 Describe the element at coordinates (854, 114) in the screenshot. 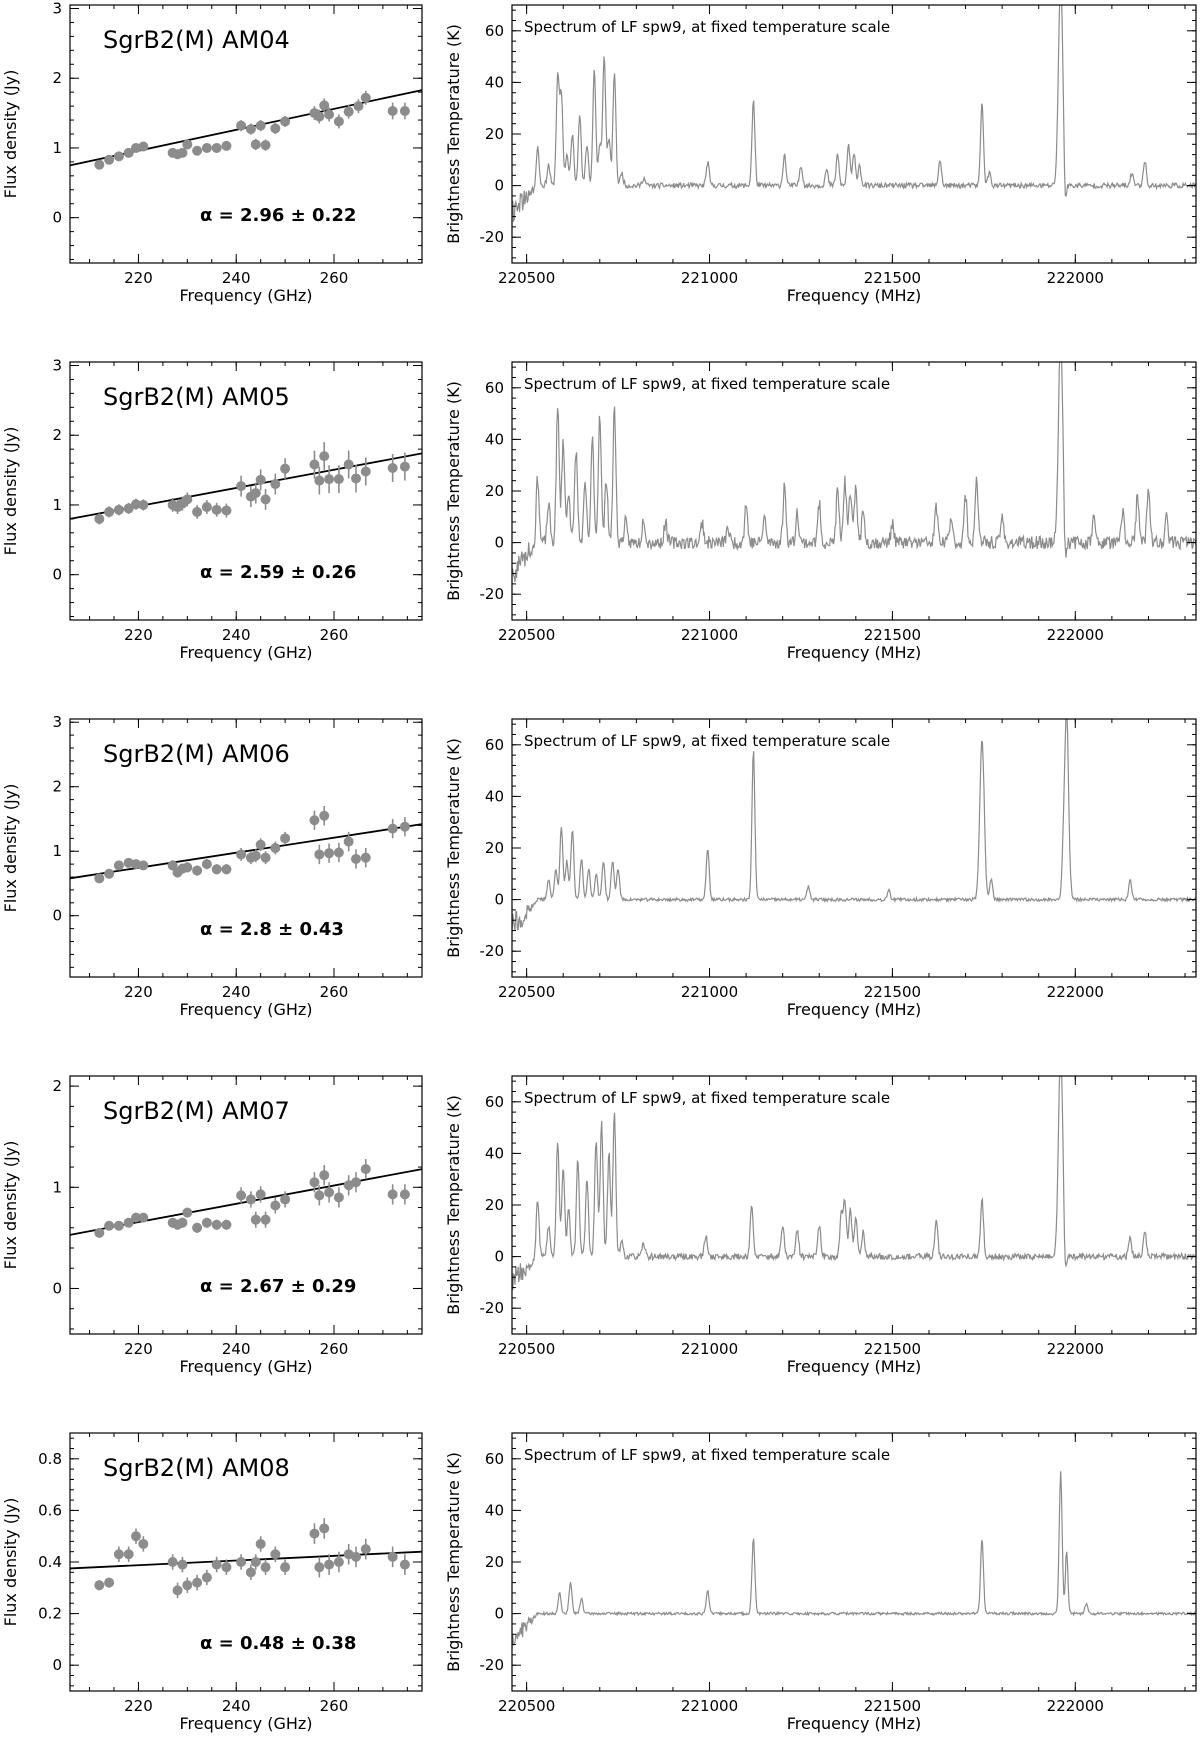

I see `spectrum-line` at that location.